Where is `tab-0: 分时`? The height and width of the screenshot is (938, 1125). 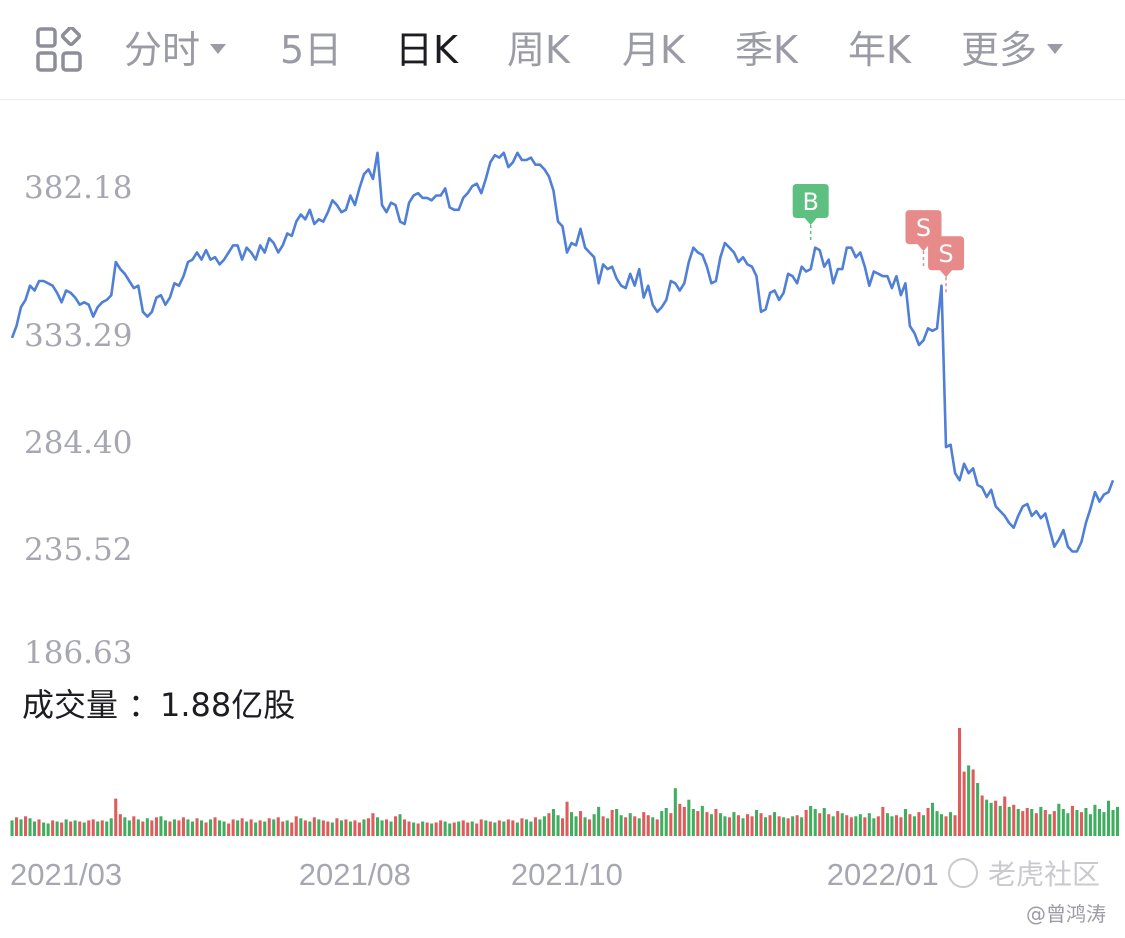 tab-0: 分时 is located at coordinates (175, 50).